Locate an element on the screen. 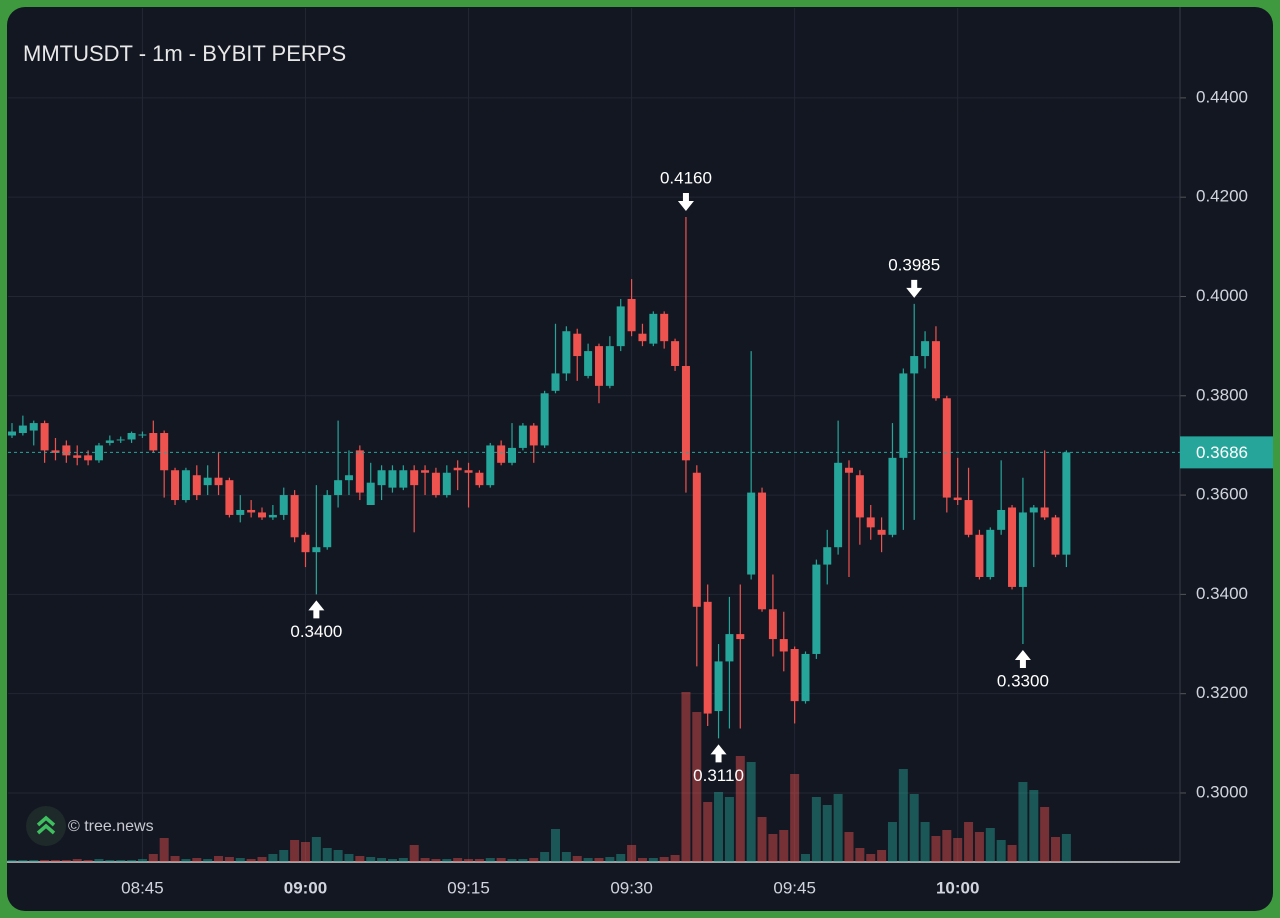  y-tick-label: 0.3200 is located at coordinates (1222, 692).